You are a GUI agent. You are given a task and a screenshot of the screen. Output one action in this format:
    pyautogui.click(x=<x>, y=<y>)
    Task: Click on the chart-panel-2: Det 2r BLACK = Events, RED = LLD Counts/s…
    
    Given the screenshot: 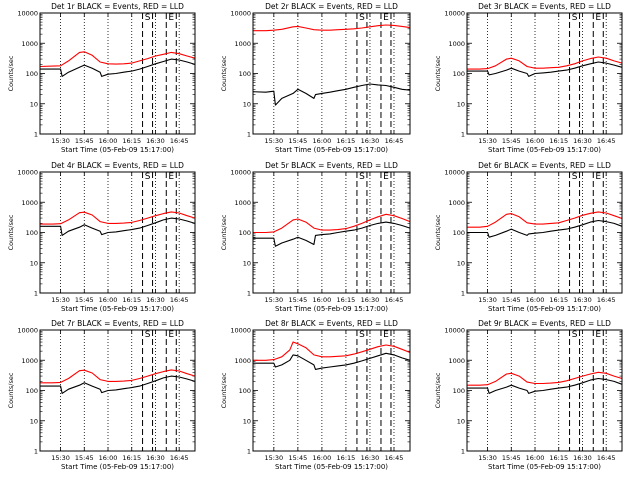 What is the action you would take?
    pyautogui.click(x=315, y=78)
    